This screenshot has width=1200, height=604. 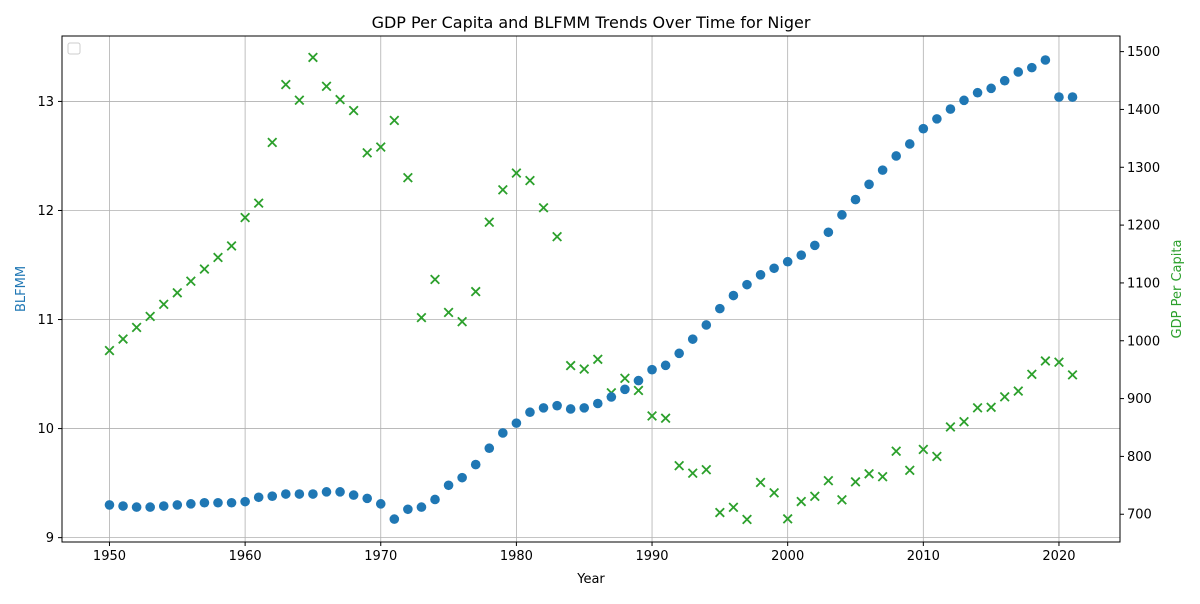 I want to click on right-y-tick-label: 1500, so click(x=1143, y=52).